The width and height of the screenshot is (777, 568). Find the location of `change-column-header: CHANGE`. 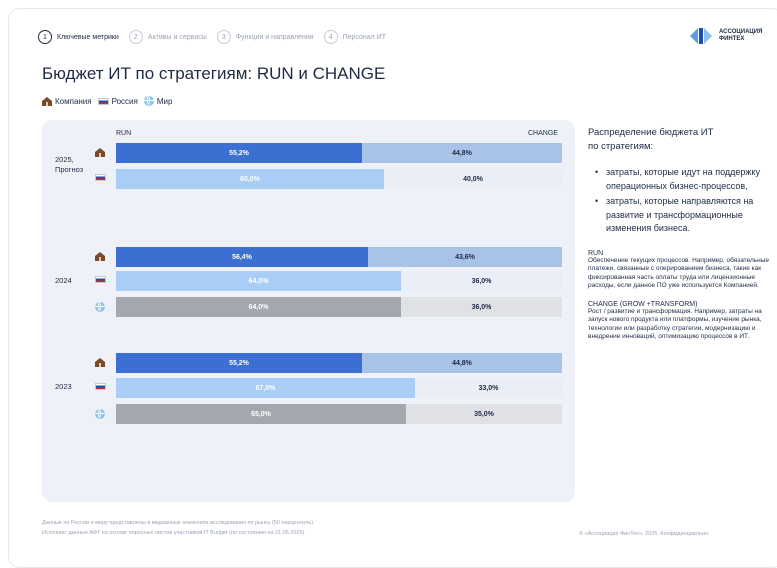

change-column-header: CHANGE is located at coordinates (543, 133).